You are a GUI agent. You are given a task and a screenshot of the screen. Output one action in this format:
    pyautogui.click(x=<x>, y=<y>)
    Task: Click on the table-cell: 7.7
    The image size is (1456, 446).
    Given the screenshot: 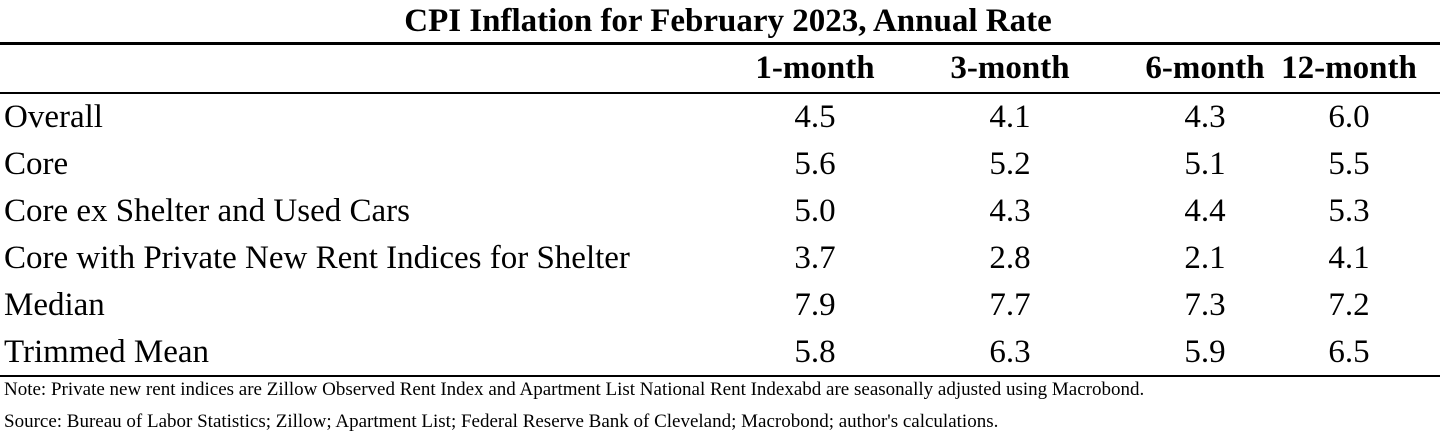 What is the action you would take?
    pyautogui.click(x=1010, y=305)
    